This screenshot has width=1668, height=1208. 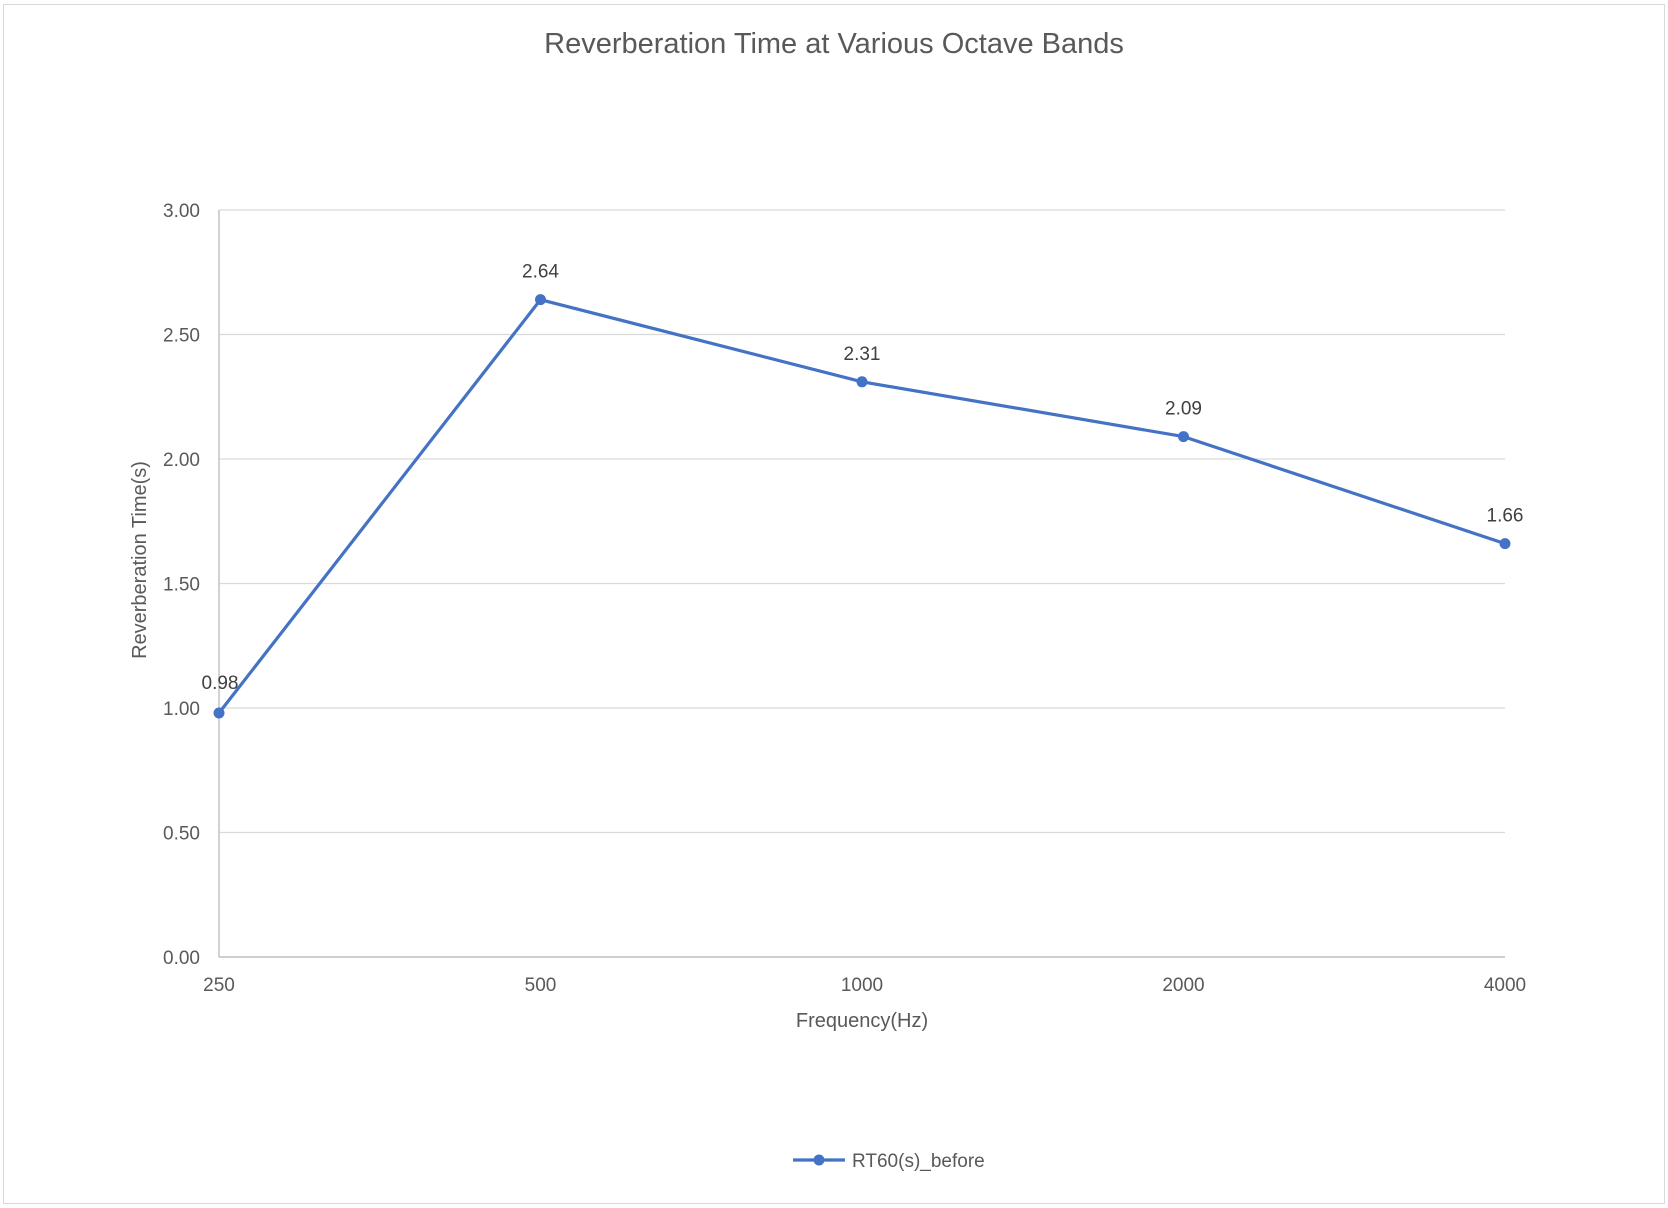 I want to click on y-tick-label: 2.00, so click(x=181, y=460).